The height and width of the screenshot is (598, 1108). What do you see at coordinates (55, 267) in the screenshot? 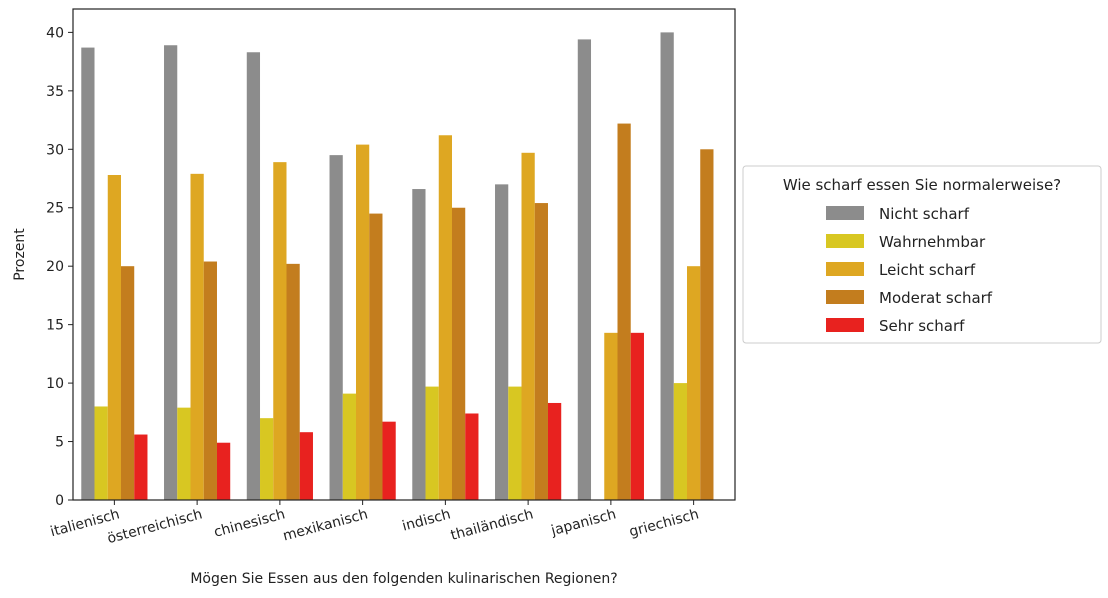
I see `y-tick-label: 20` at bounding box center [55, 267].